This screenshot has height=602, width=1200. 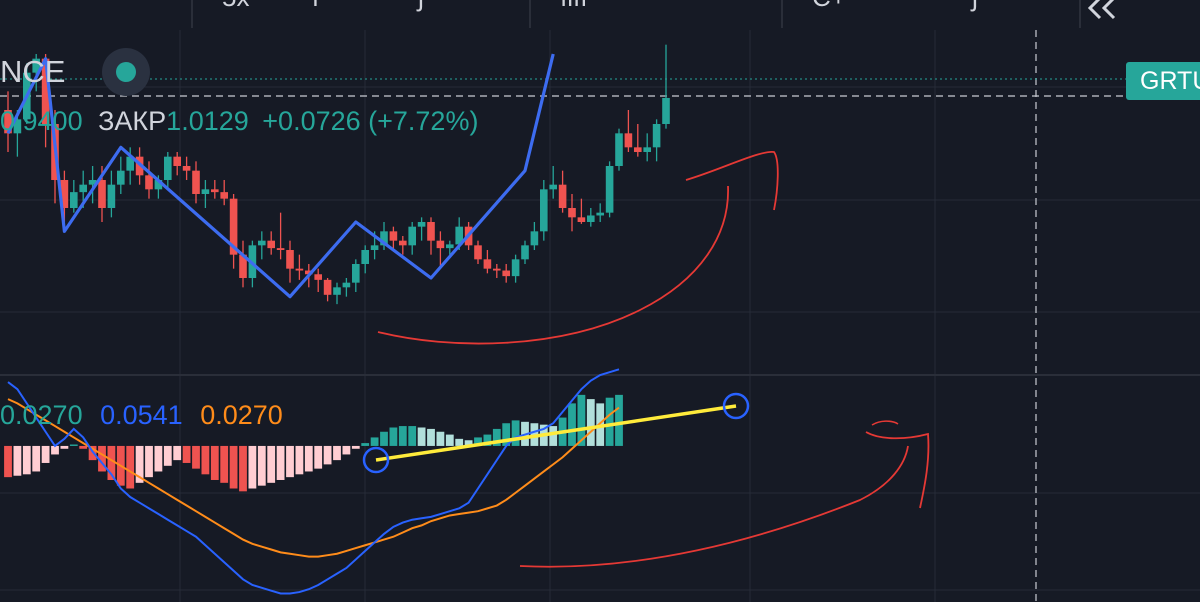 I want to click on trendline-anchor-end, so click(x=736, y=406).